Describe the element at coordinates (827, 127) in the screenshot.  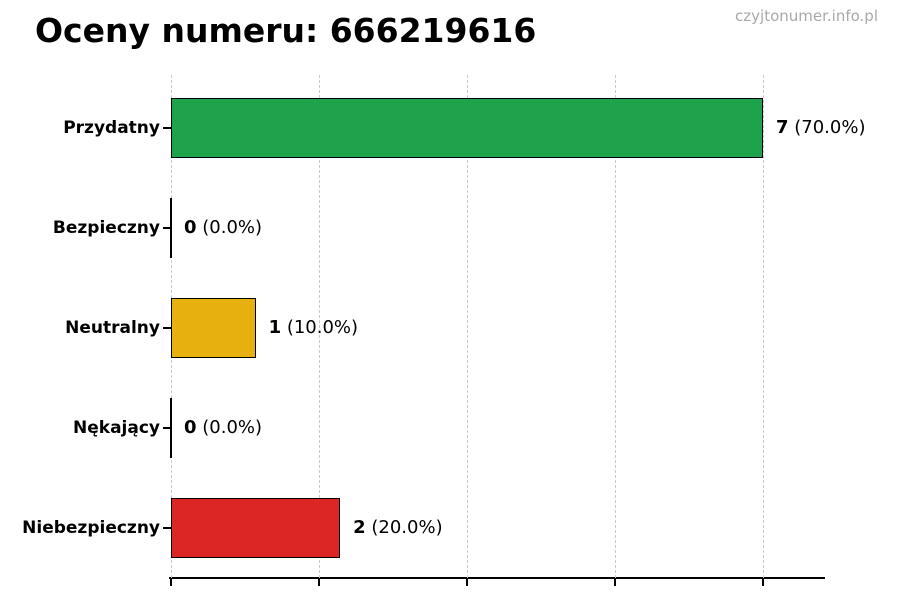
I see `value-percent-0: (70.0%)` at that location.